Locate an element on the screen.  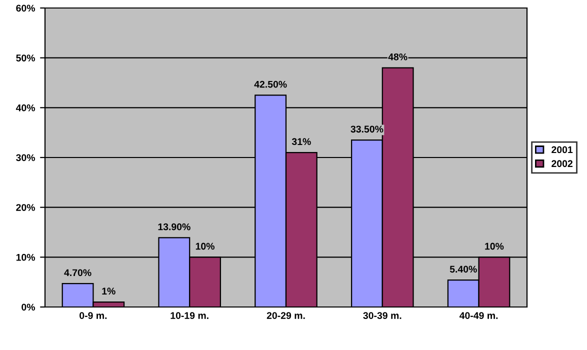
x-tick-label: 10-19 m. is located at coordinates (189, 315).